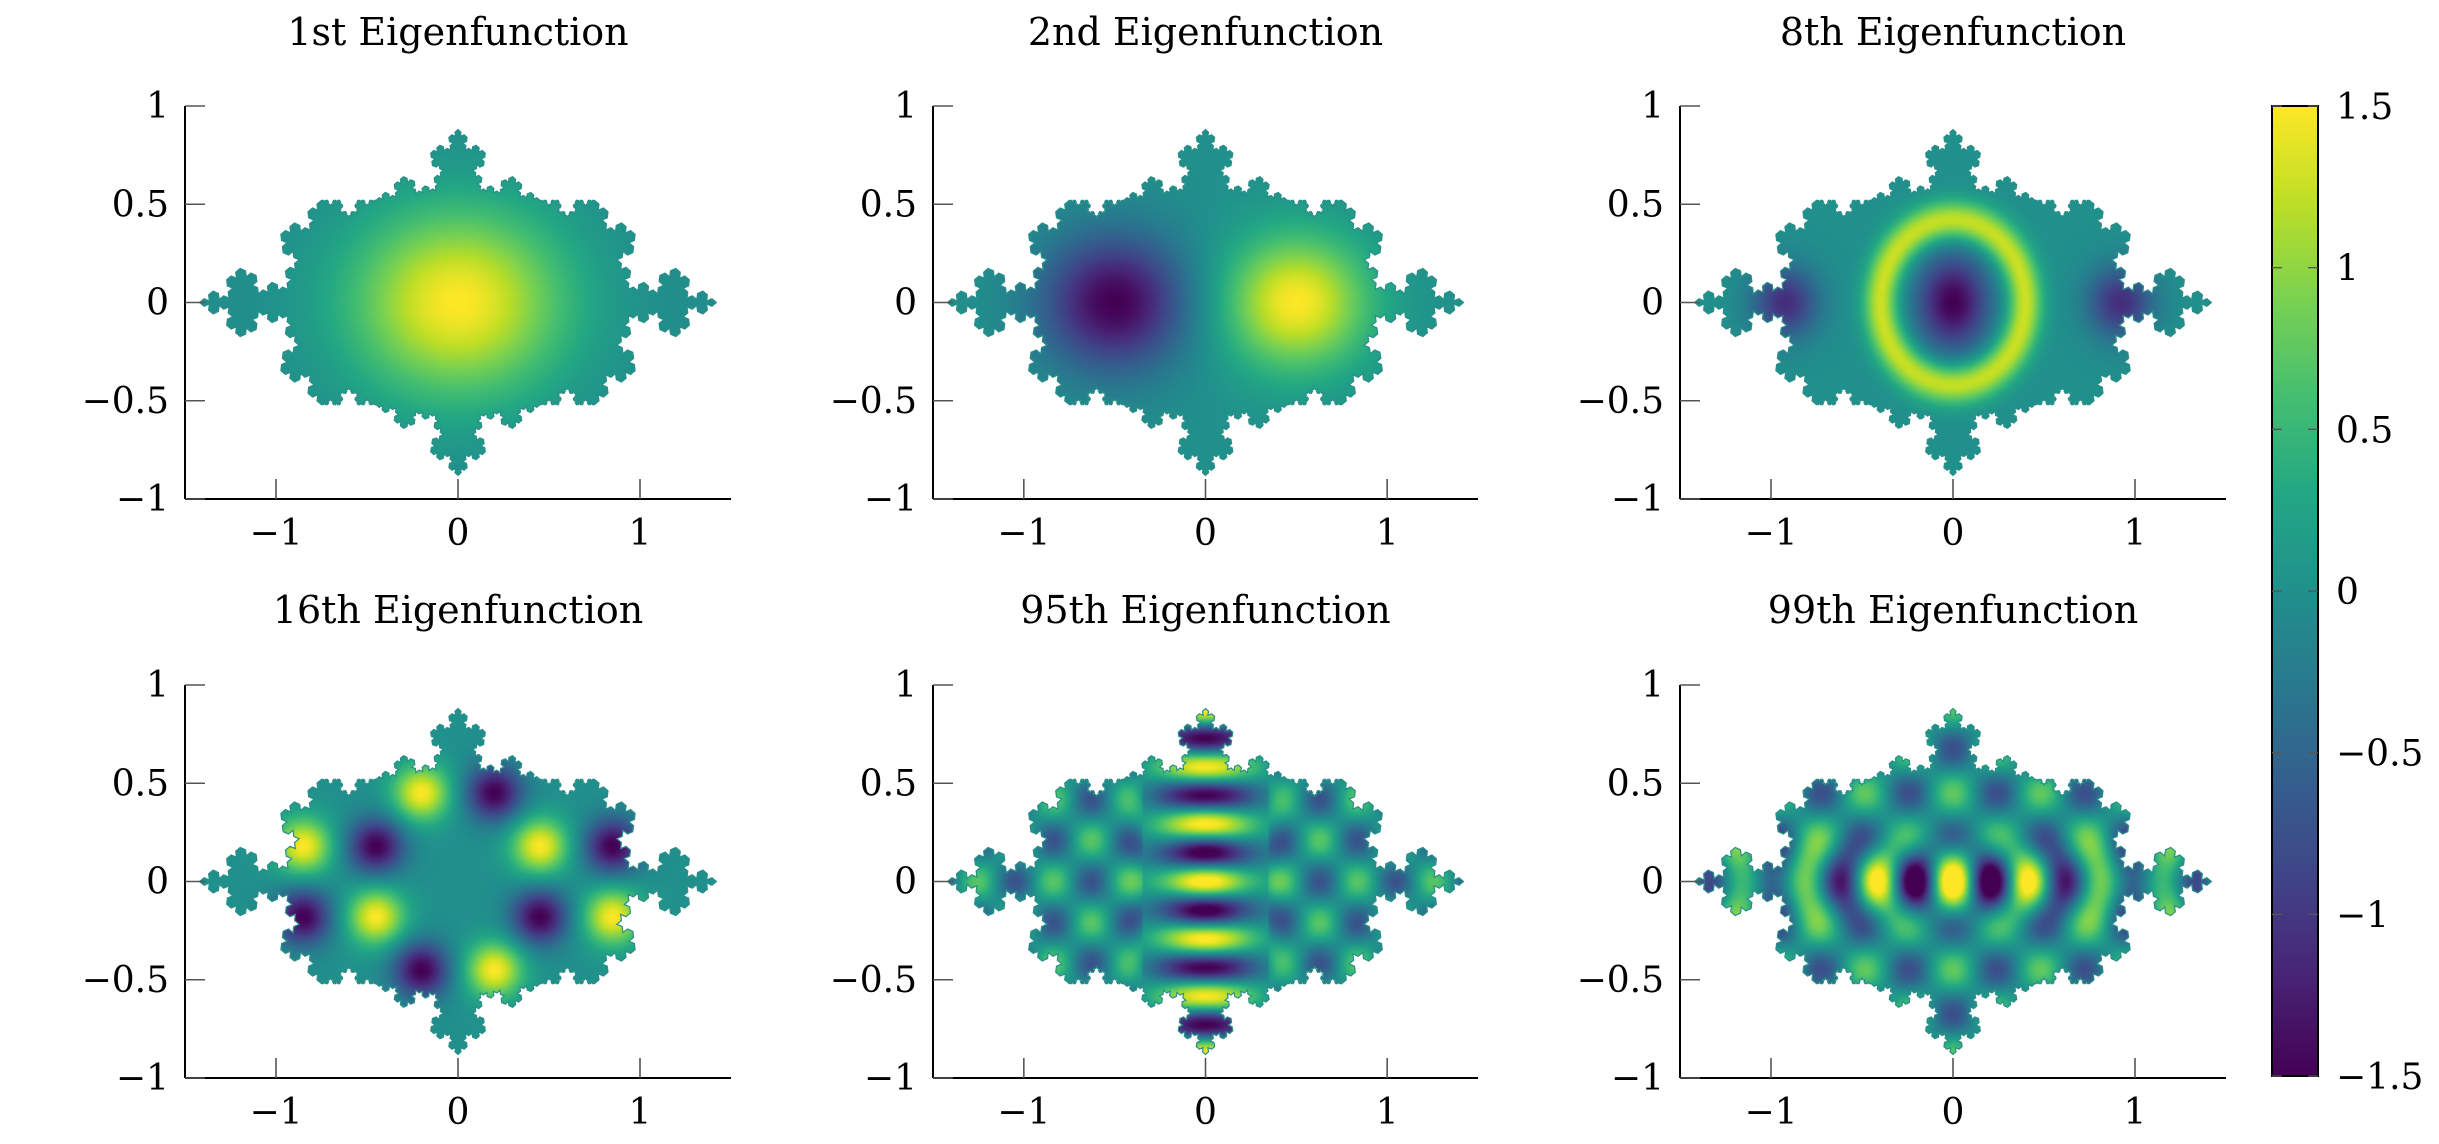 The image size is (2439, 1144). Describe the element at coordinates (2364, 430) in the screenshot. I see `colorbar-tick-label: 0.5` at that location.